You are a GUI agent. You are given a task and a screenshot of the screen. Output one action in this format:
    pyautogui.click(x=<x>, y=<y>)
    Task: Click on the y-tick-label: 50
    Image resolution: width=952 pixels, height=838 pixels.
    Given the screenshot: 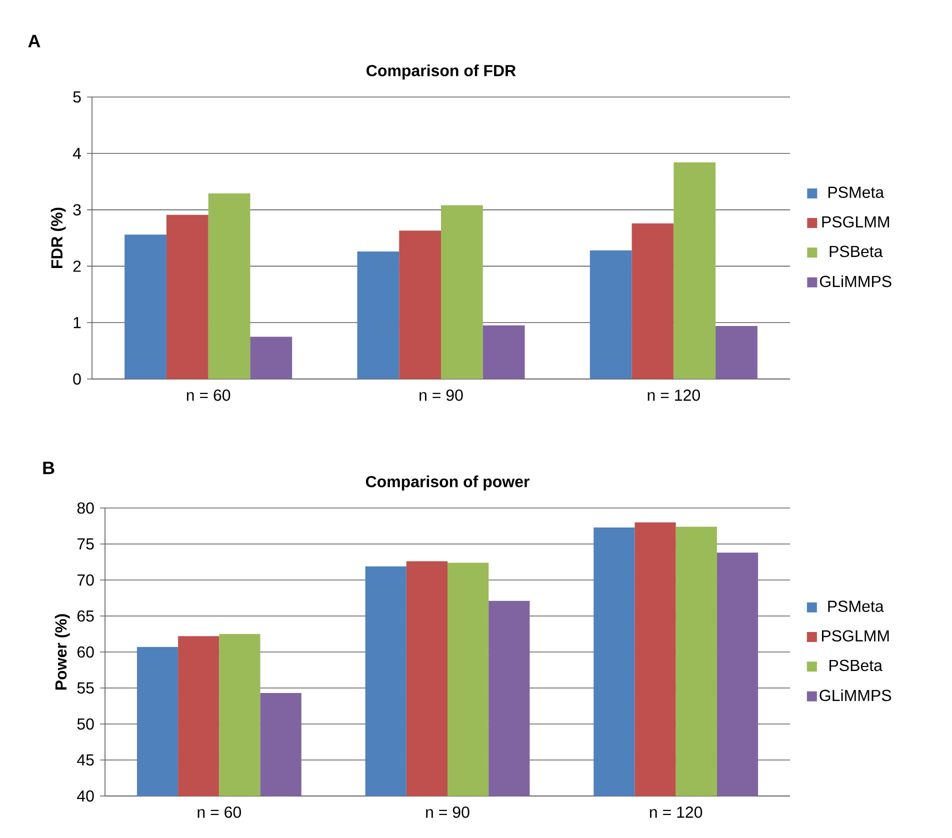 What is the action you would take?
    pyautogui.click(x=85, y=724)
    